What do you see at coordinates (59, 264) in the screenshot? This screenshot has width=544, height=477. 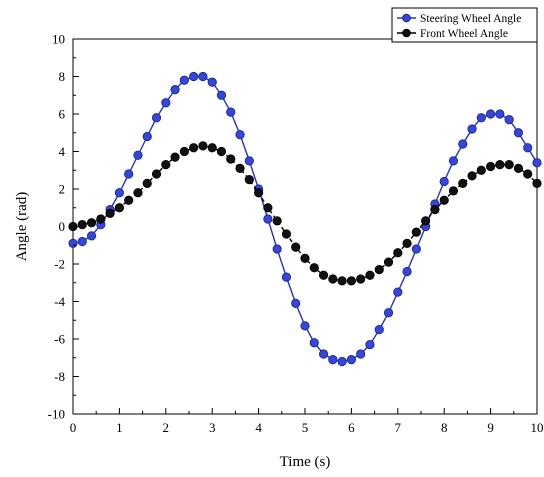 I see `y-tick-label: -2` at bounding box center [59, 264].